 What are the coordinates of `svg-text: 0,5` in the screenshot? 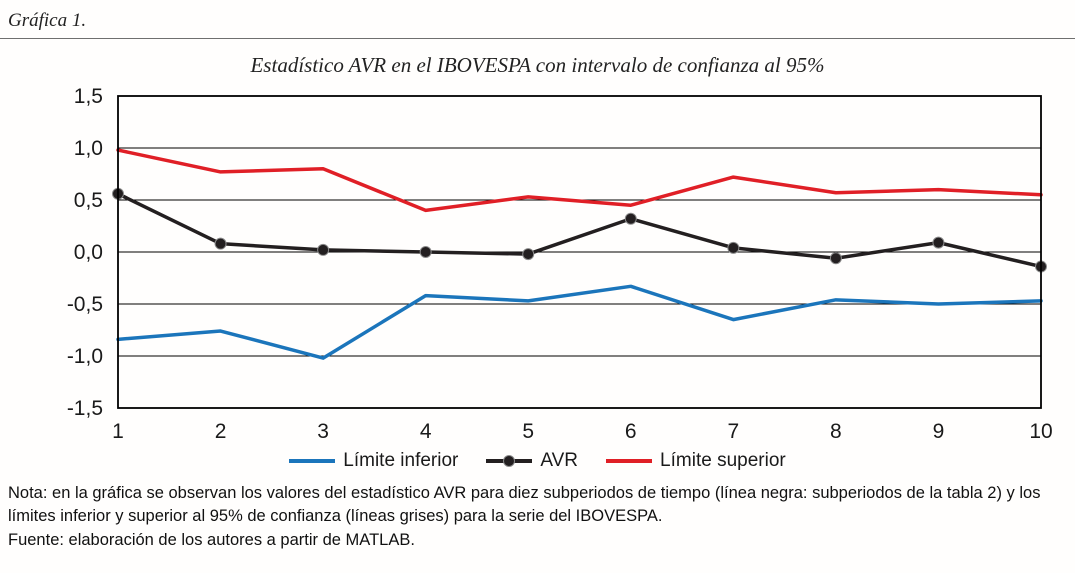 It's located at (88, 200).